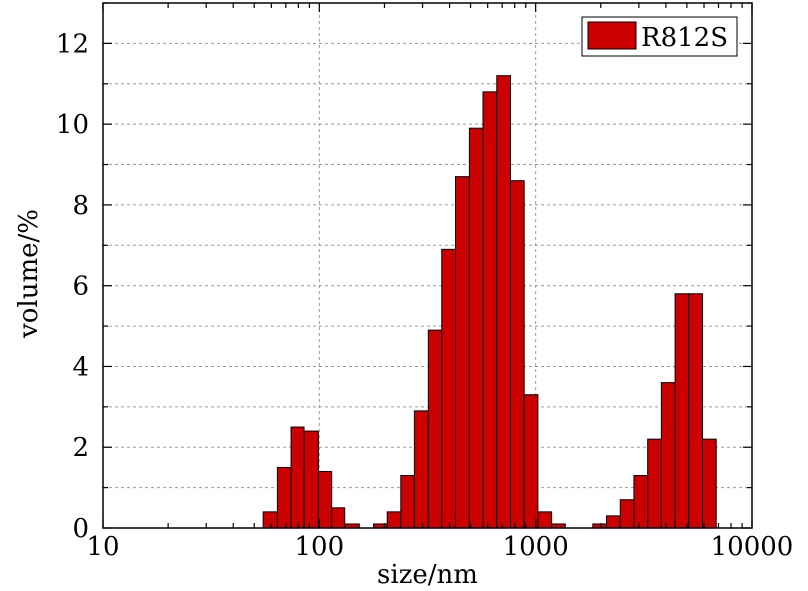 The width and height of the screenshot is (808, 591). What do you see at coordinates (102, 547) in the screenshot?
I see `x-tick-label: 10` at bounding box center [102, 547].